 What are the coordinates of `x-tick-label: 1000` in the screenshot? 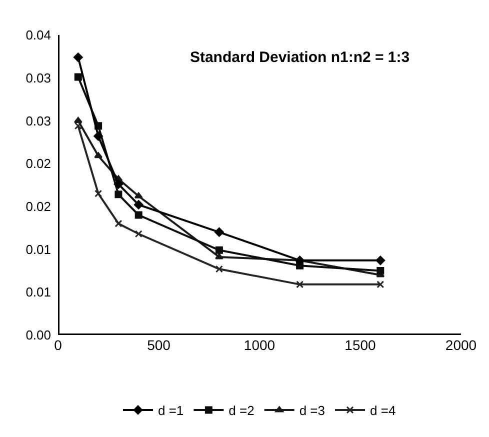 It's located at (260, 345).